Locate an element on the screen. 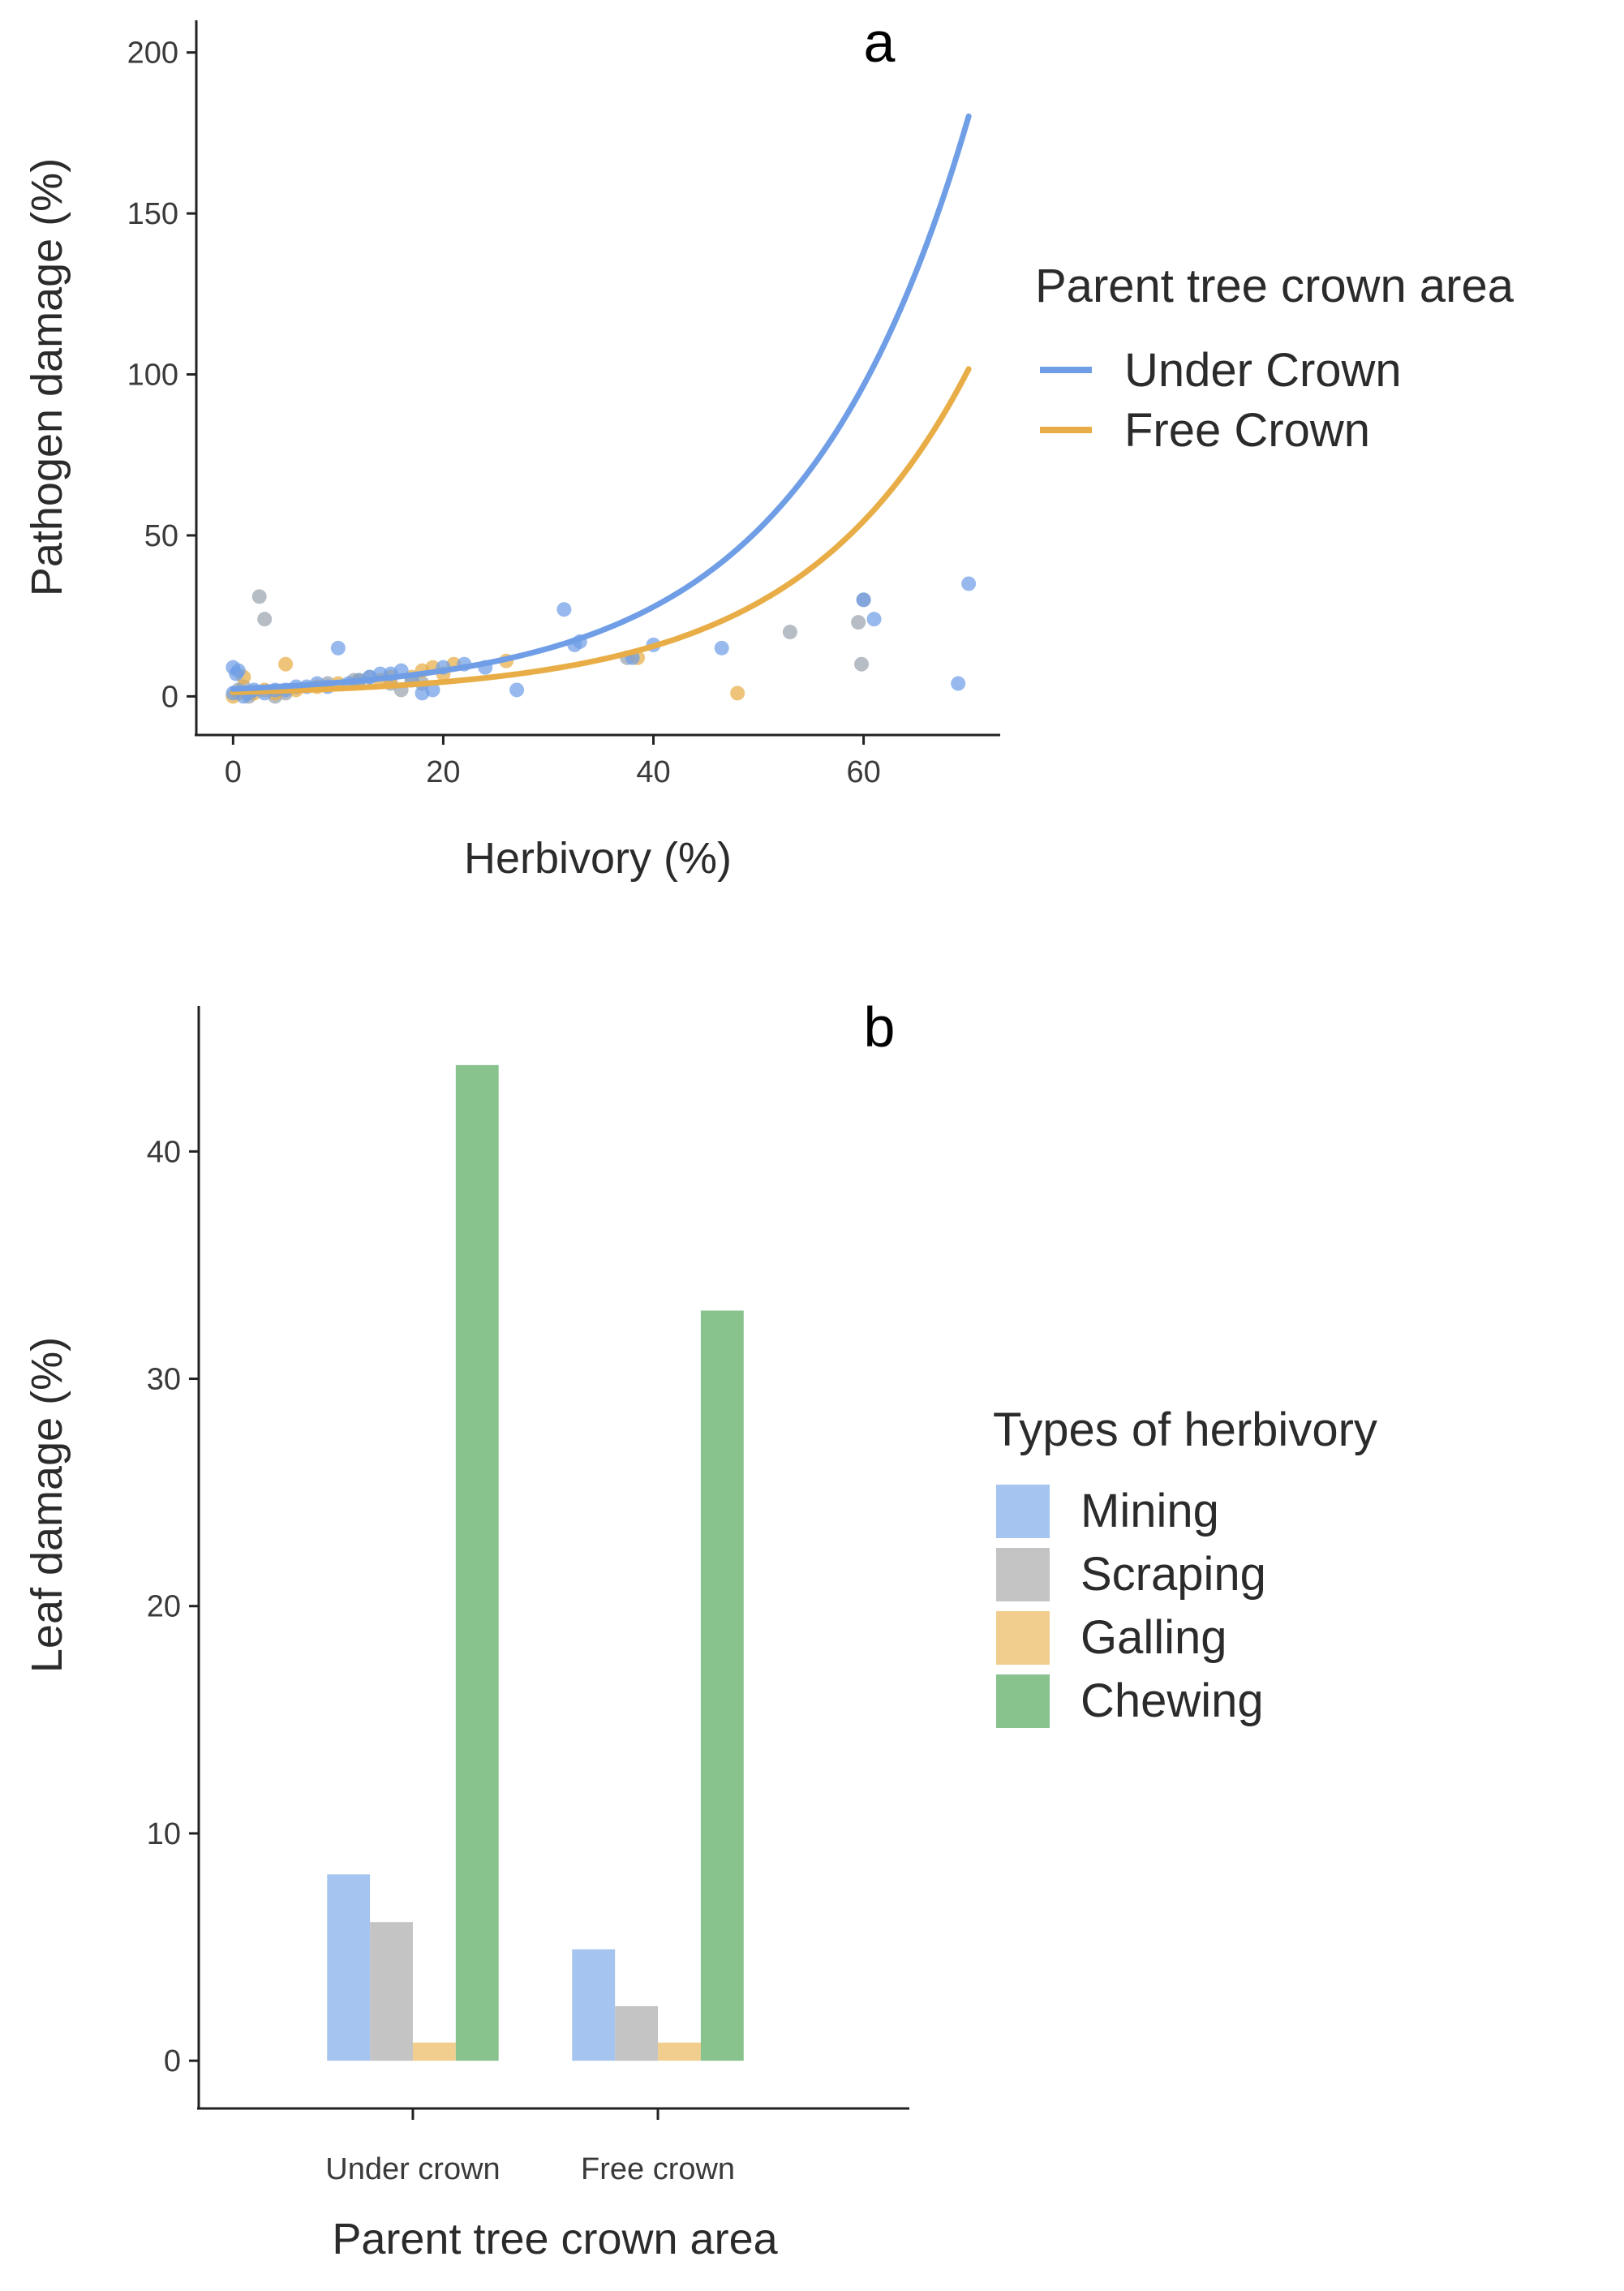  panel-b-legend-key-mining is located at coordinates (1023, 1511).